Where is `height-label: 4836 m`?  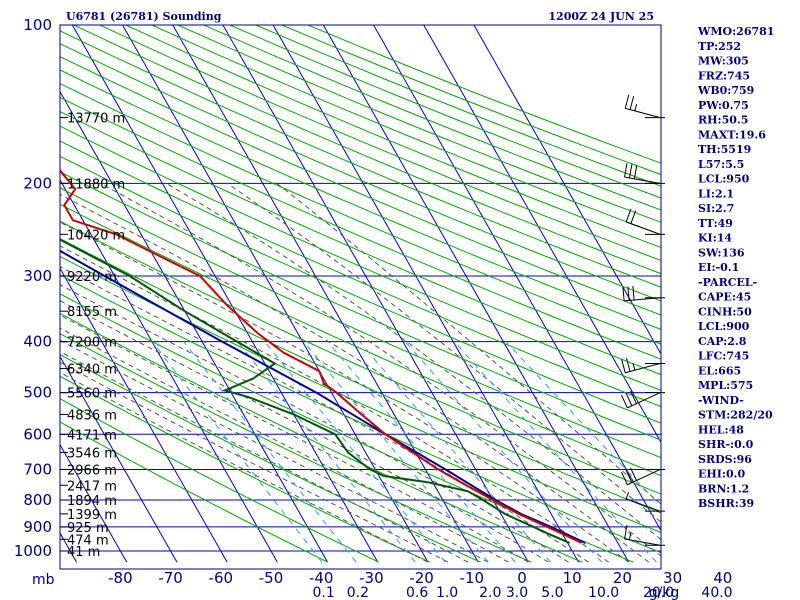
height-label: 4836 m is located at coordinates (92, 415).